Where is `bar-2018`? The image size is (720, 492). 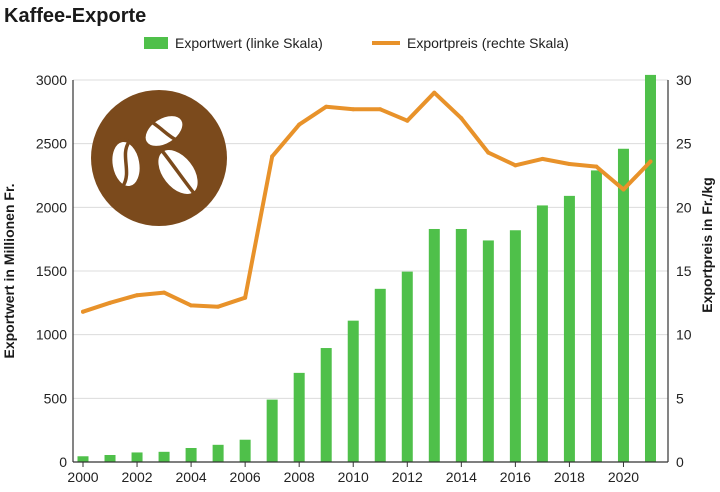
bar-2018 is located at coordinates (569, 328).